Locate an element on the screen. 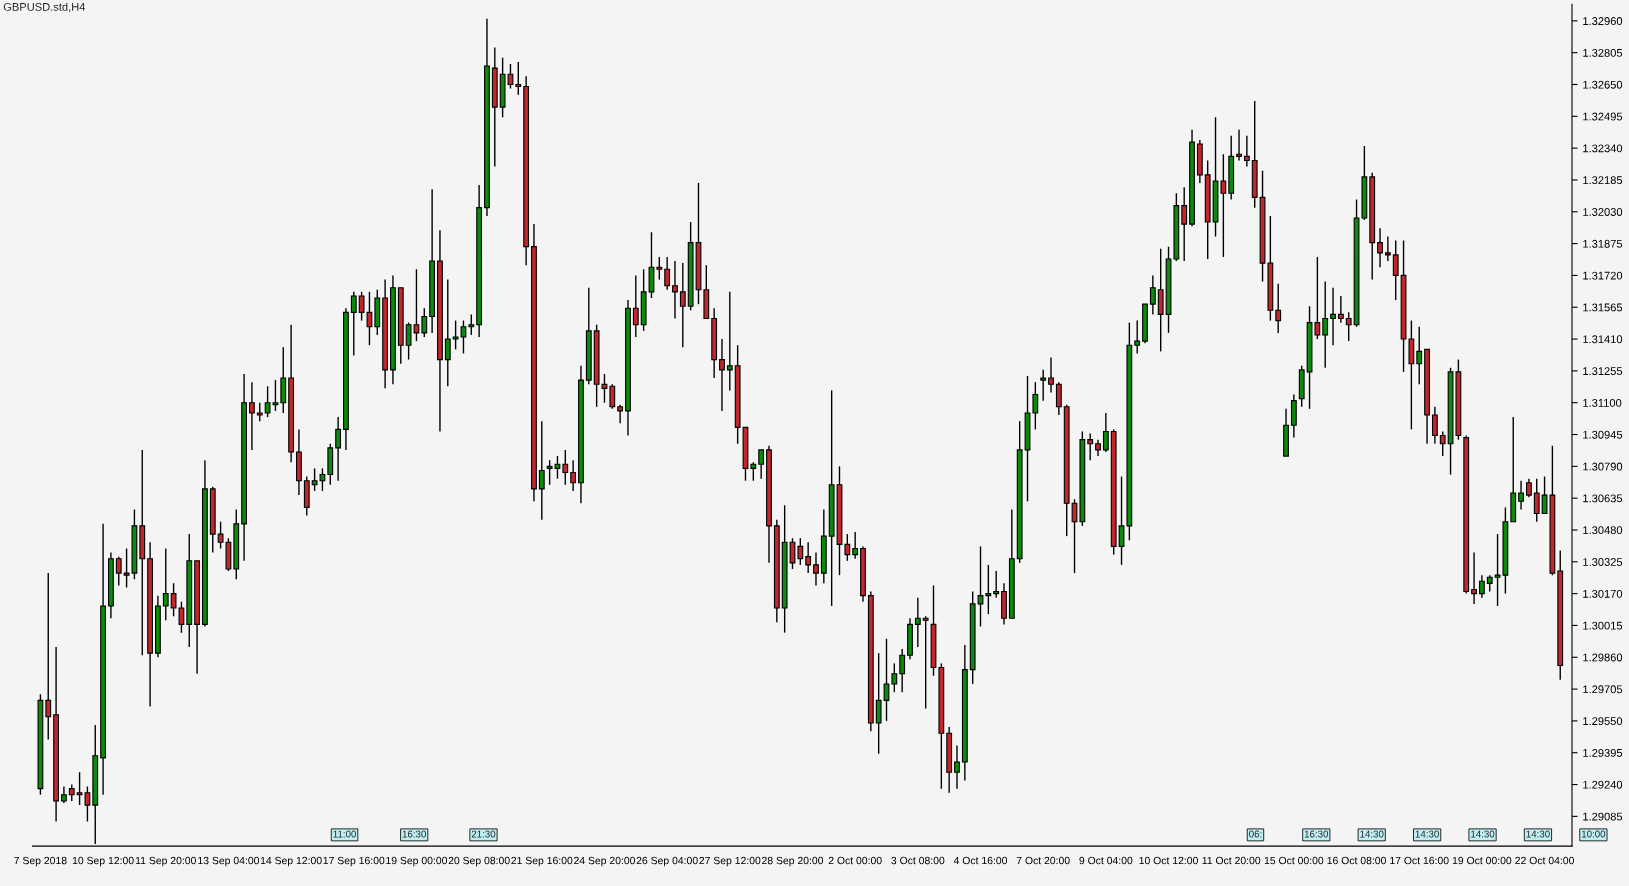 The height and width of the screenshot is (886, 1629). x-tick-label: 24 Sep 20:00 is located at coordinates (605, 861).